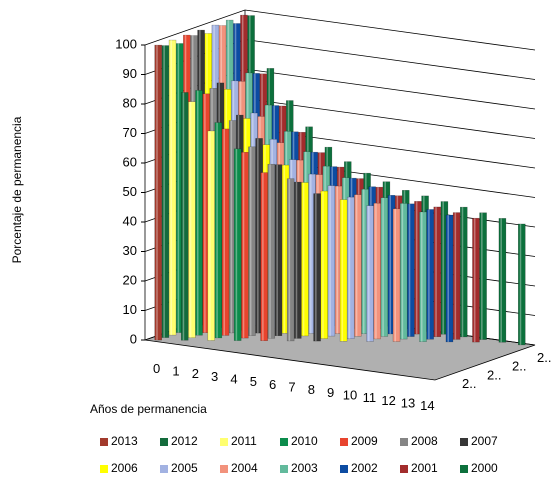  What do you see at coordinates (175, 370) in the screenshot?
I see `x-tick-label: 1` at bounding box center [175, 370].